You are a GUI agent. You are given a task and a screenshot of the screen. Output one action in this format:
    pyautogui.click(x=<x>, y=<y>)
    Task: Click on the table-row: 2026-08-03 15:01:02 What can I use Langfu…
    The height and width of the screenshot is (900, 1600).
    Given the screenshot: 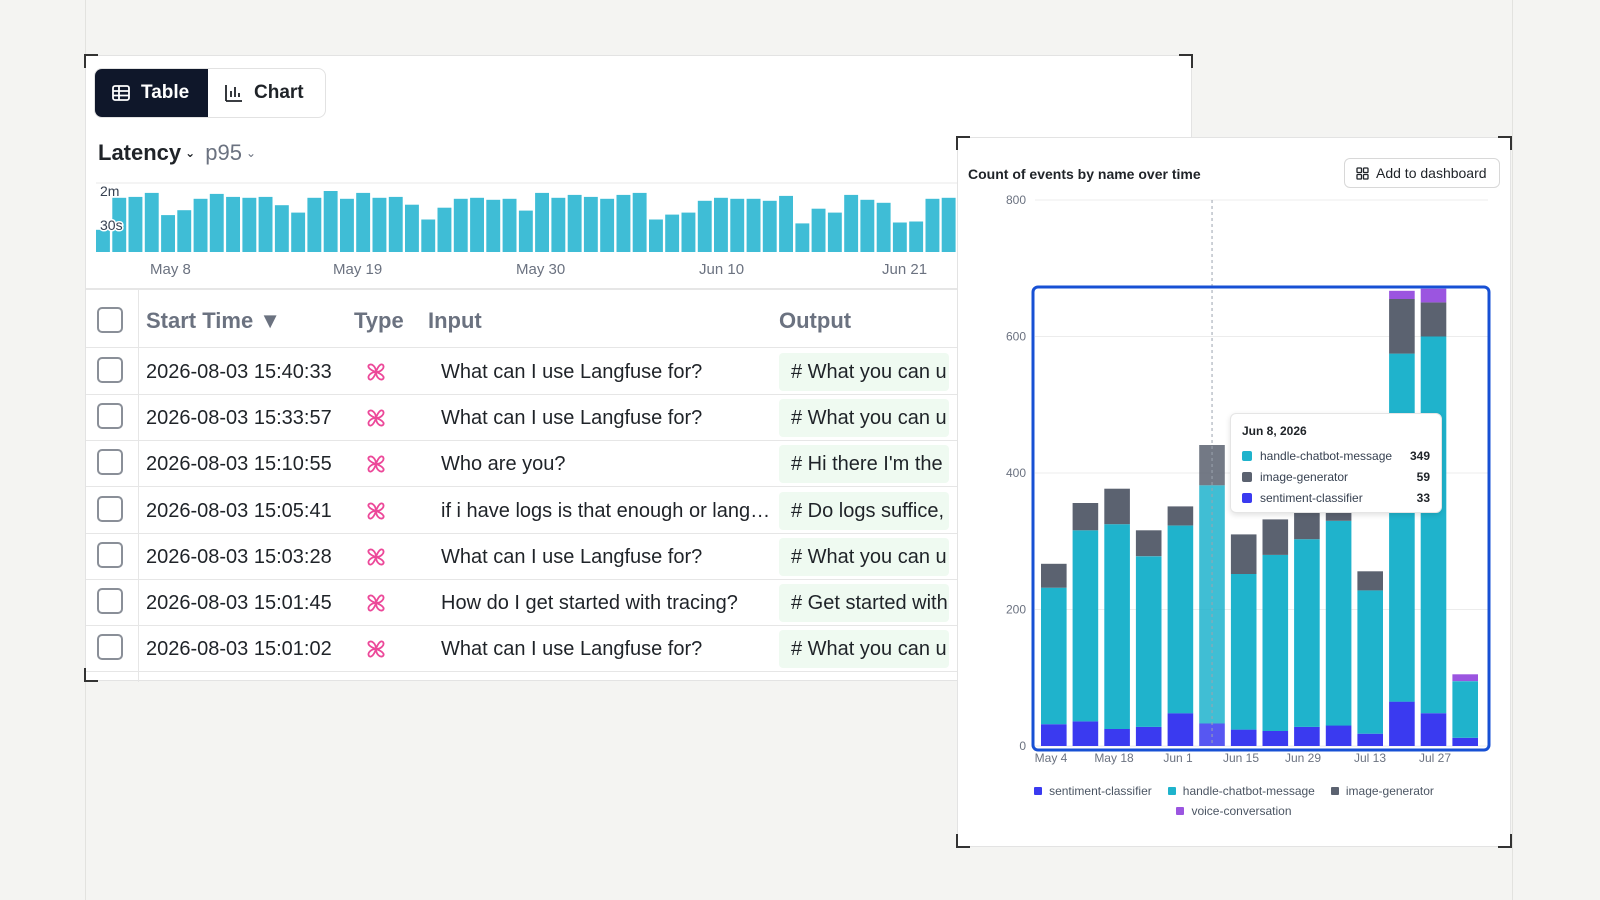 What is the action you would take?
    pyautogui.click(x=638, y=649)
    